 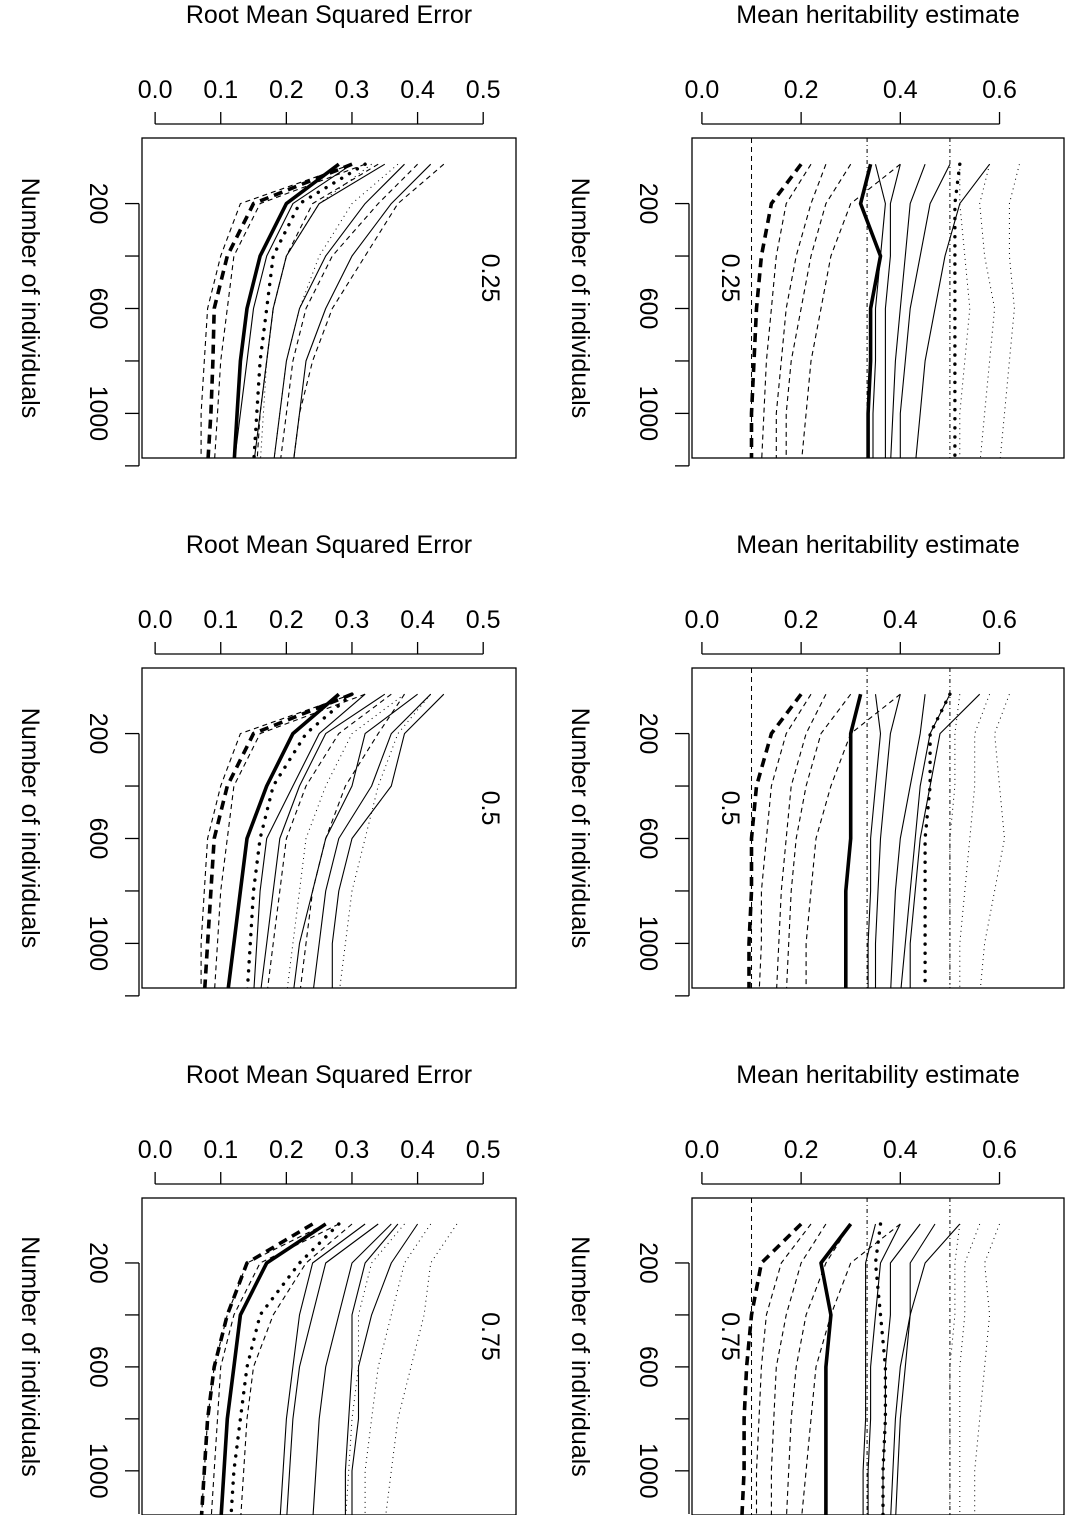 I want to click on panel-annotation: 0.5, so click(x=730, y=808).